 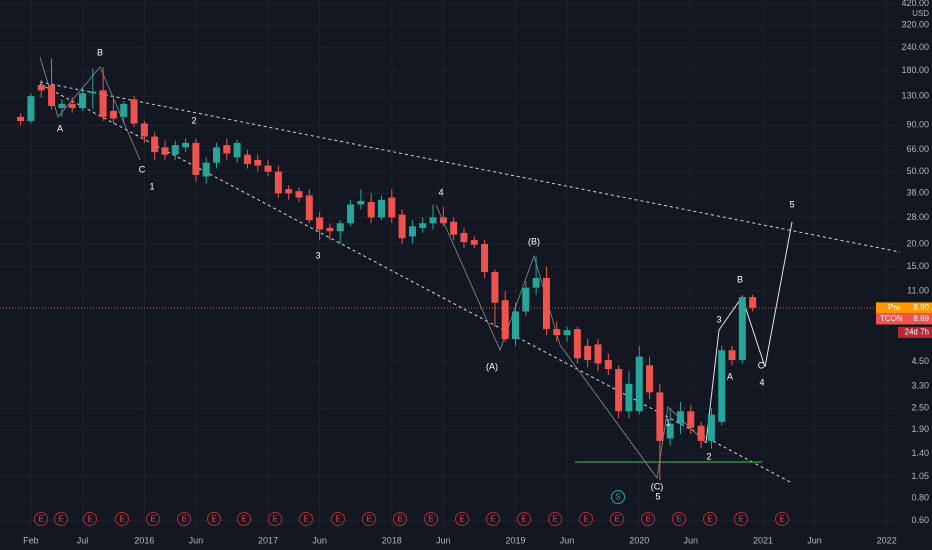 I want to click on wave-label: 3, so click(x=317, y=255).